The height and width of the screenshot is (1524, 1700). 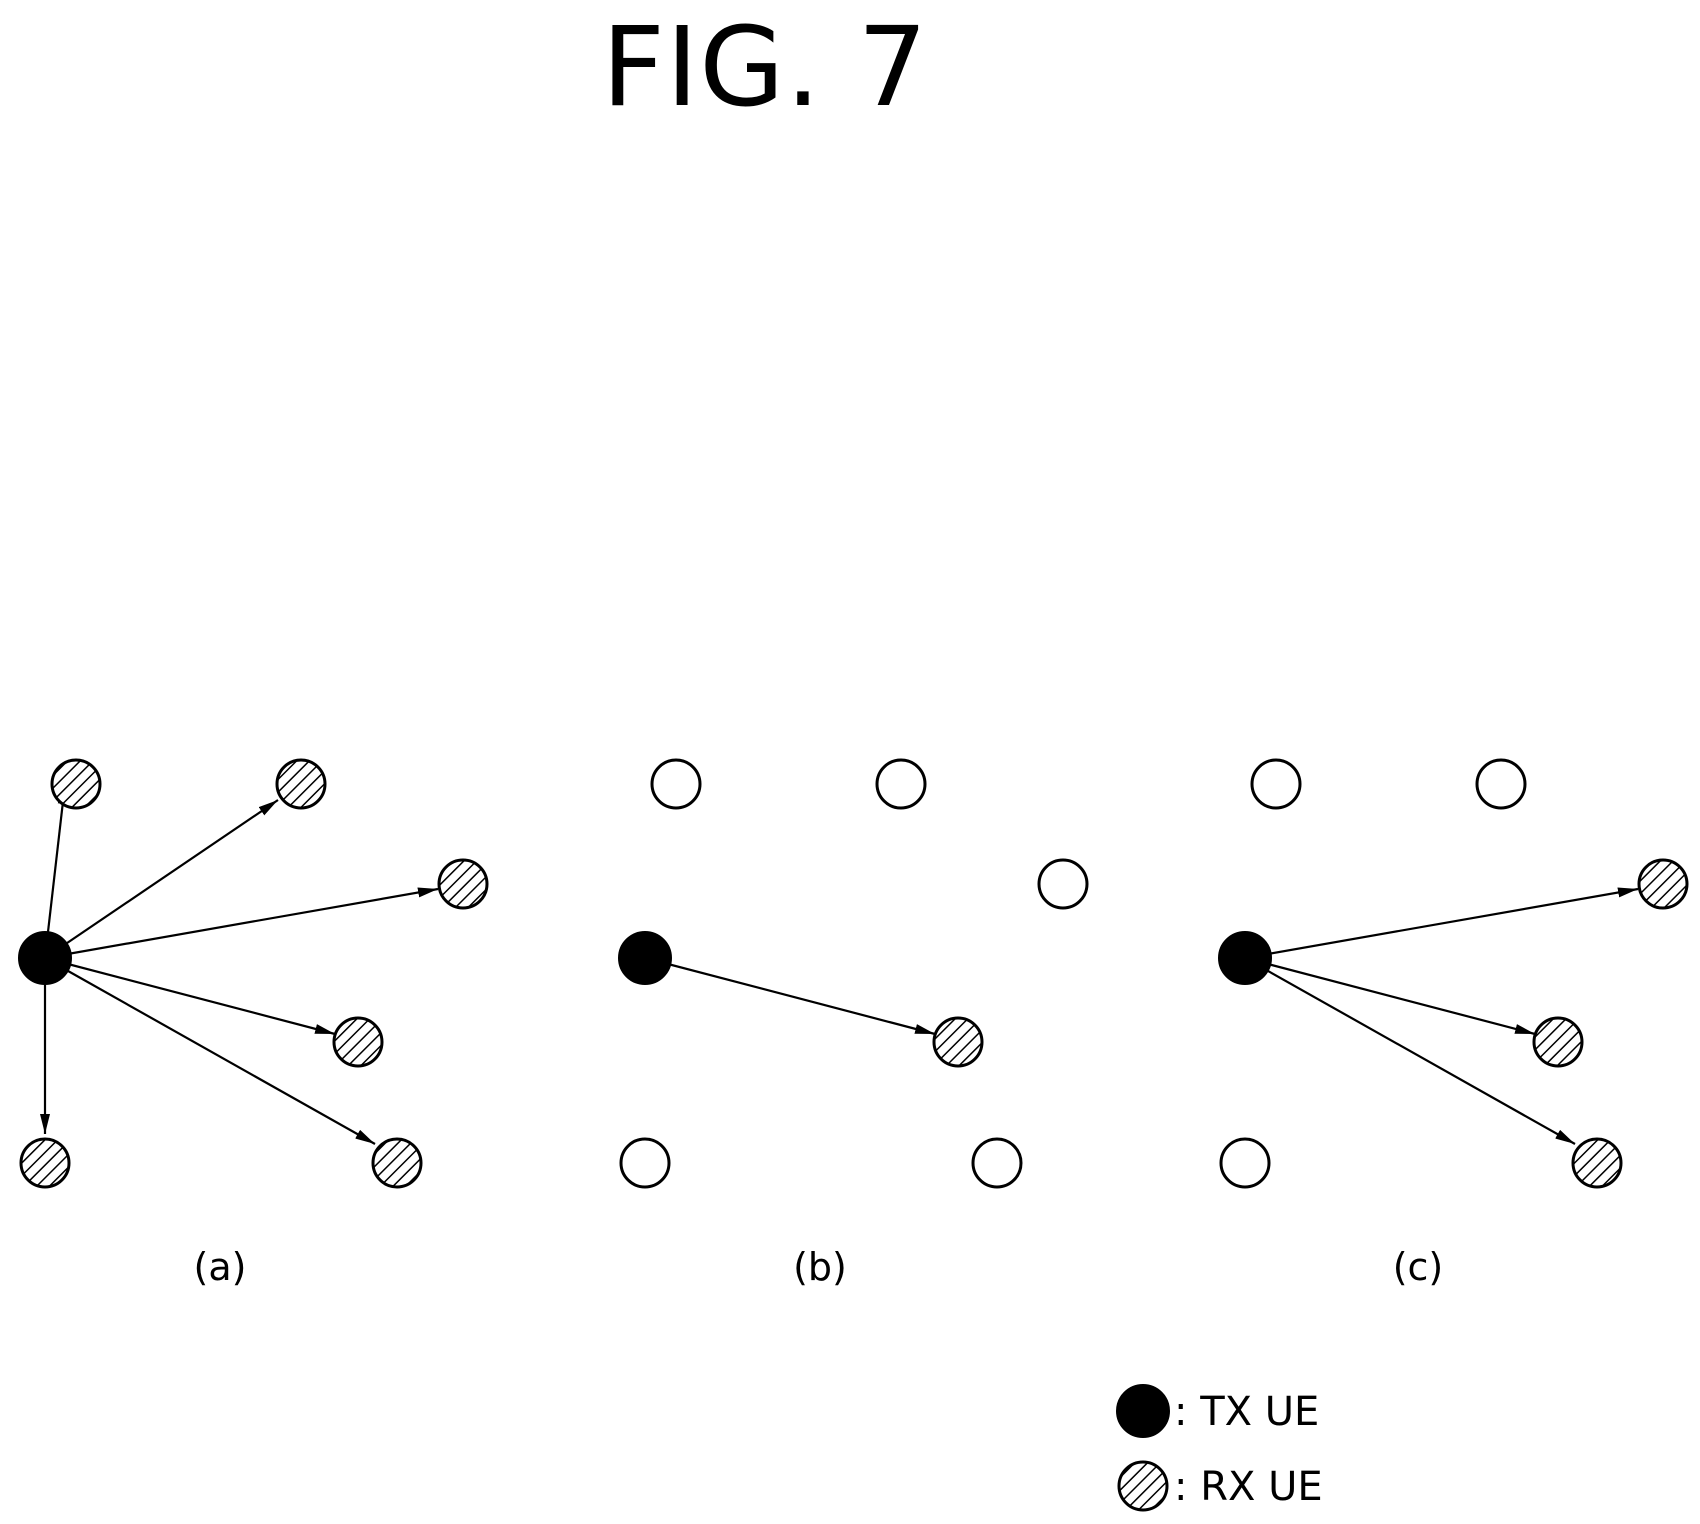 I want to click on panel-a: (a), so click(x=253, y=1023).